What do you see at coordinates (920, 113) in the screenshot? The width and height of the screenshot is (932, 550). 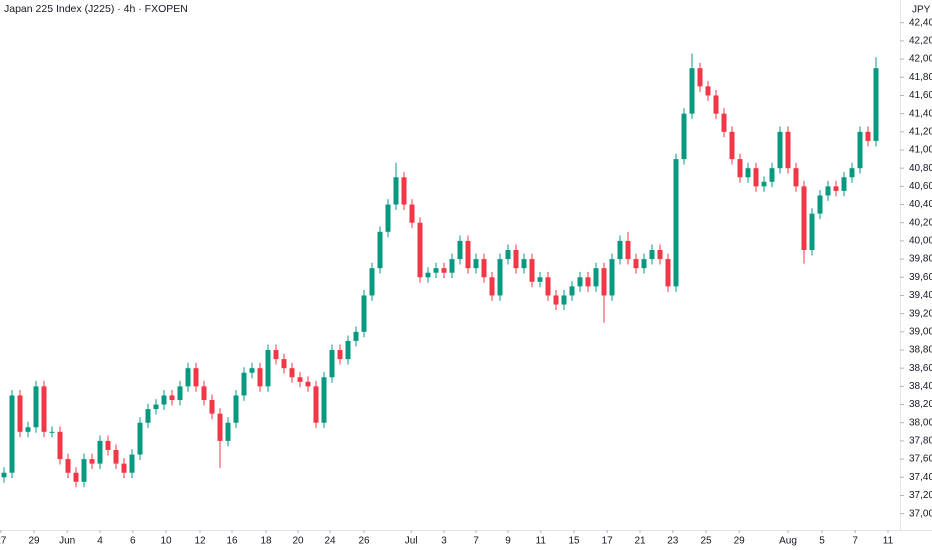 I see `y-tick-label: 41,400` at bounding box center [920, 113].